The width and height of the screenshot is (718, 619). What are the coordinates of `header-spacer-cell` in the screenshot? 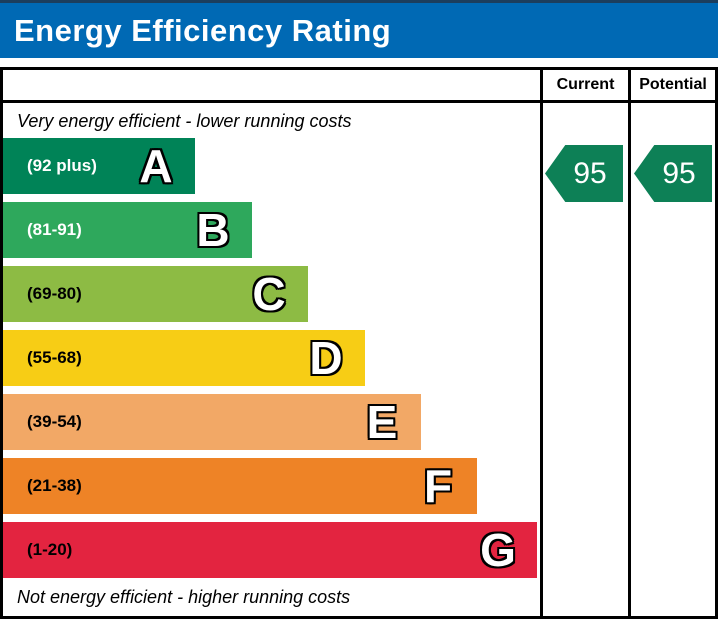 It's located at (271, 85).